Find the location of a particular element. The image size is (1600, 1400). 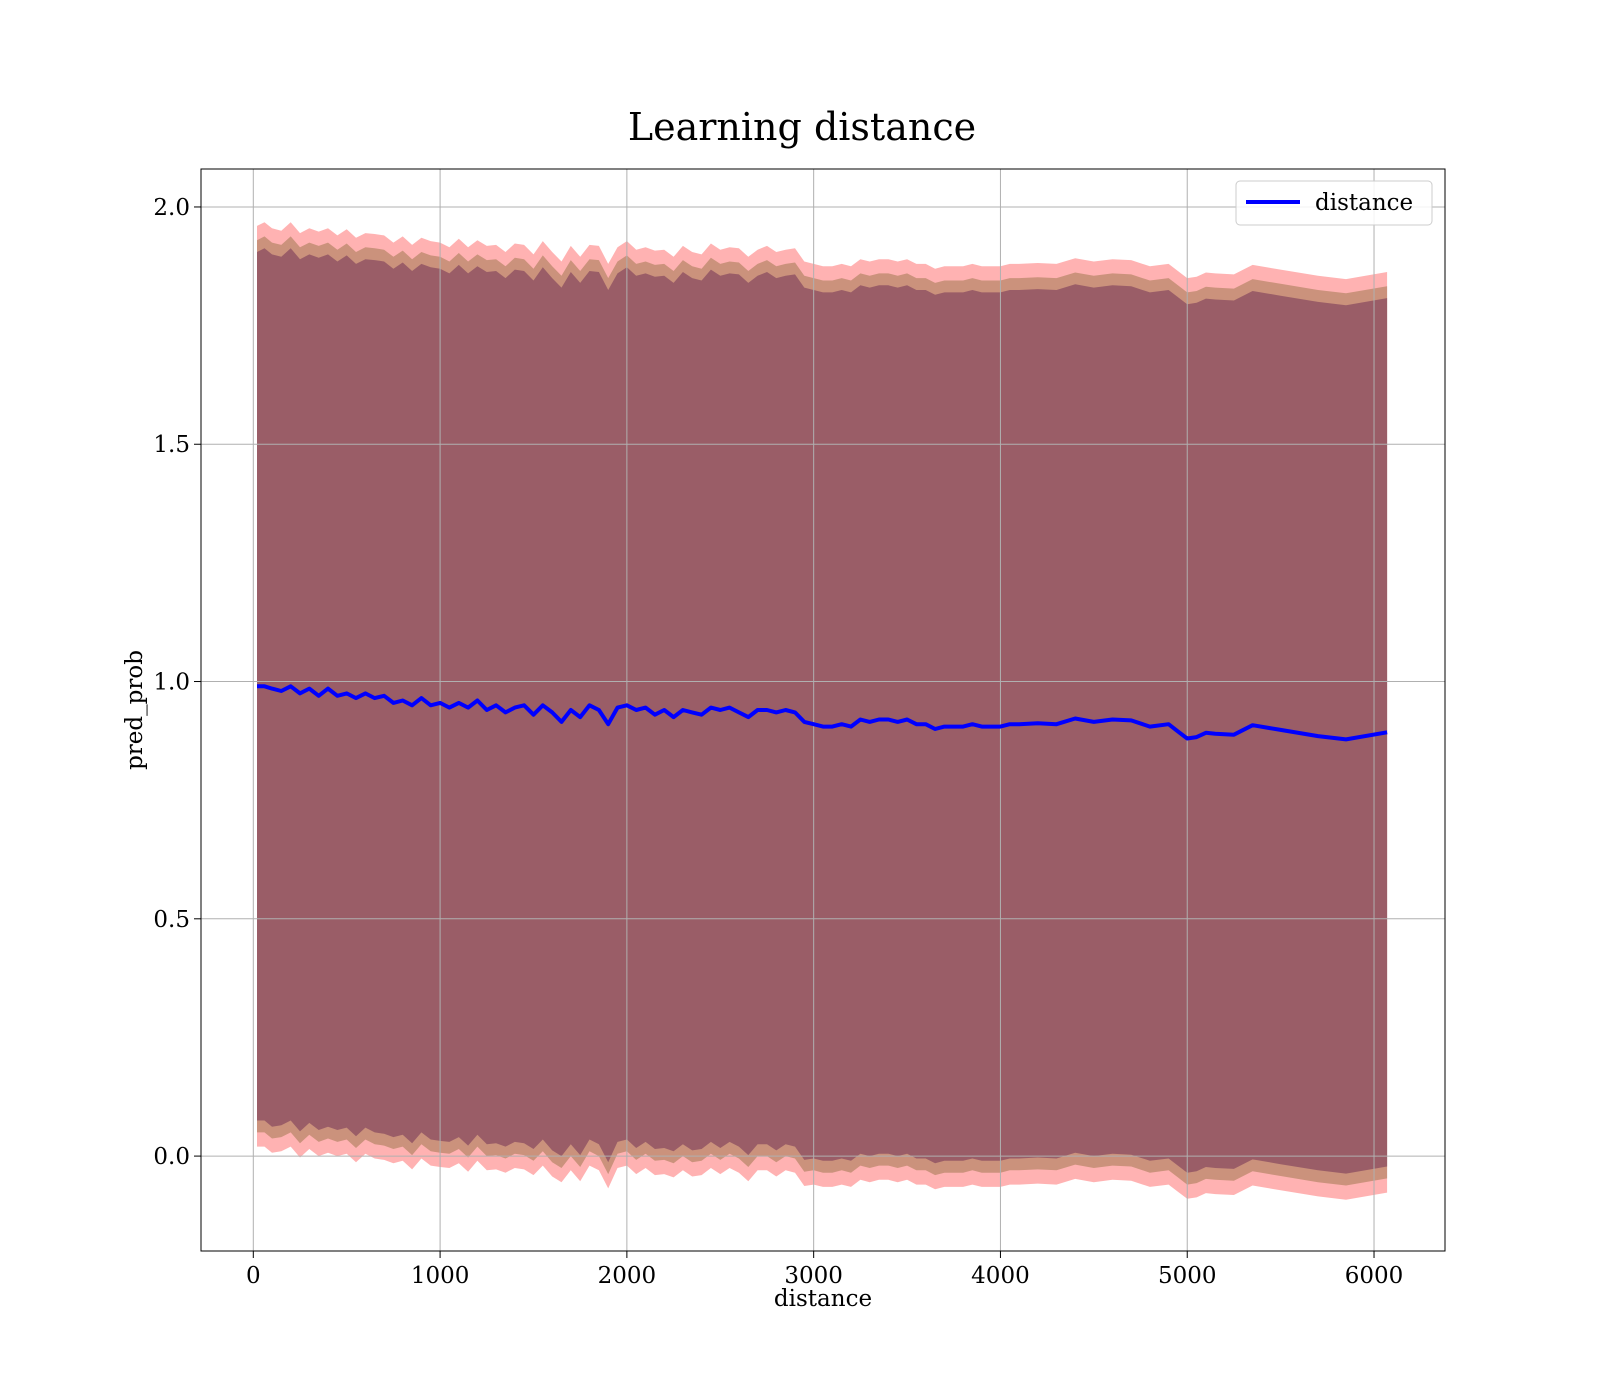

y-tick-label-0: 0.0 is located at coordinates (171, 1157).